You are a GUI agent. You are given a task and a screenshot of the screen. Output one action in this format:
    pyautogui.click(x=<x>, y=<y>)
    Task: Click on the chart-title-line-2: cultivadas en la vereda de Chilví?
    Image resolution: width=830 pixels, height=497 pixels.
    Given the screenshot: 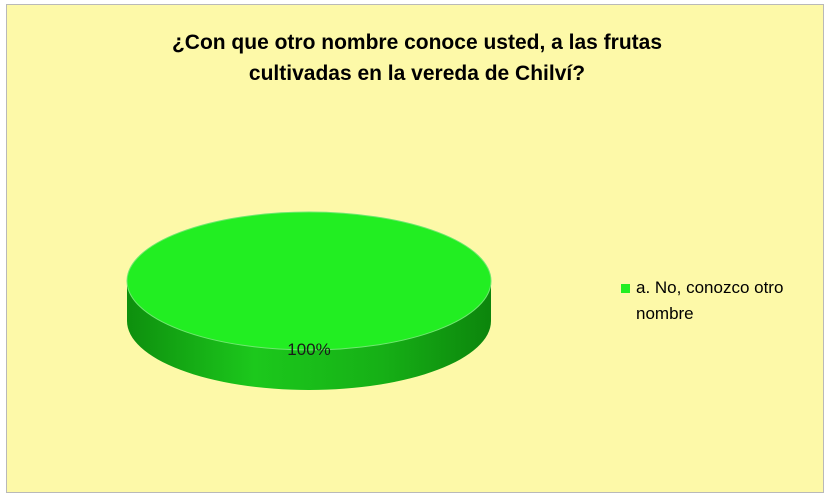 What is the action you would take?
    pyautogui.click(x=417, y=73)
    